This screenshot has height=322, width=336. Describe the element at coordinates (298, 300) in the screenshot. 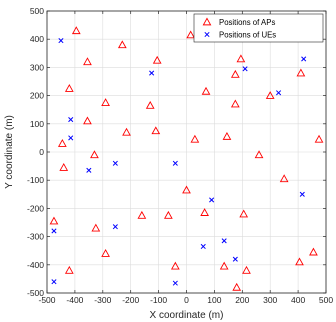

I see `x-tick-label: 400` at that location.